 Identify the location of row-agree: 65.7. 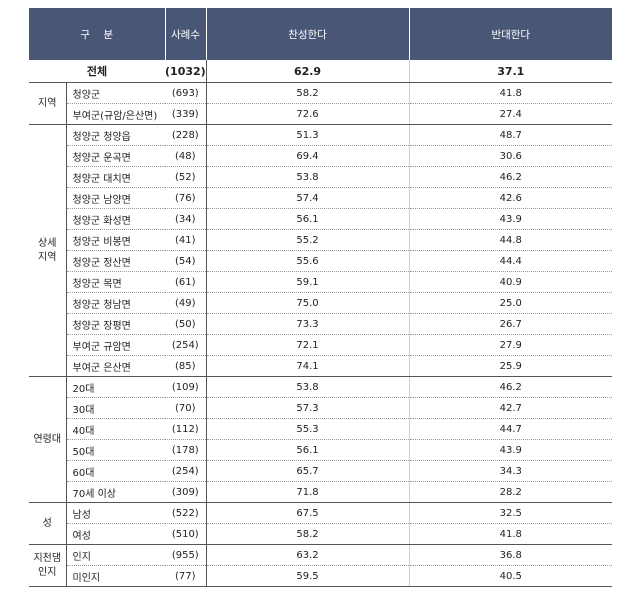
(308, 471).